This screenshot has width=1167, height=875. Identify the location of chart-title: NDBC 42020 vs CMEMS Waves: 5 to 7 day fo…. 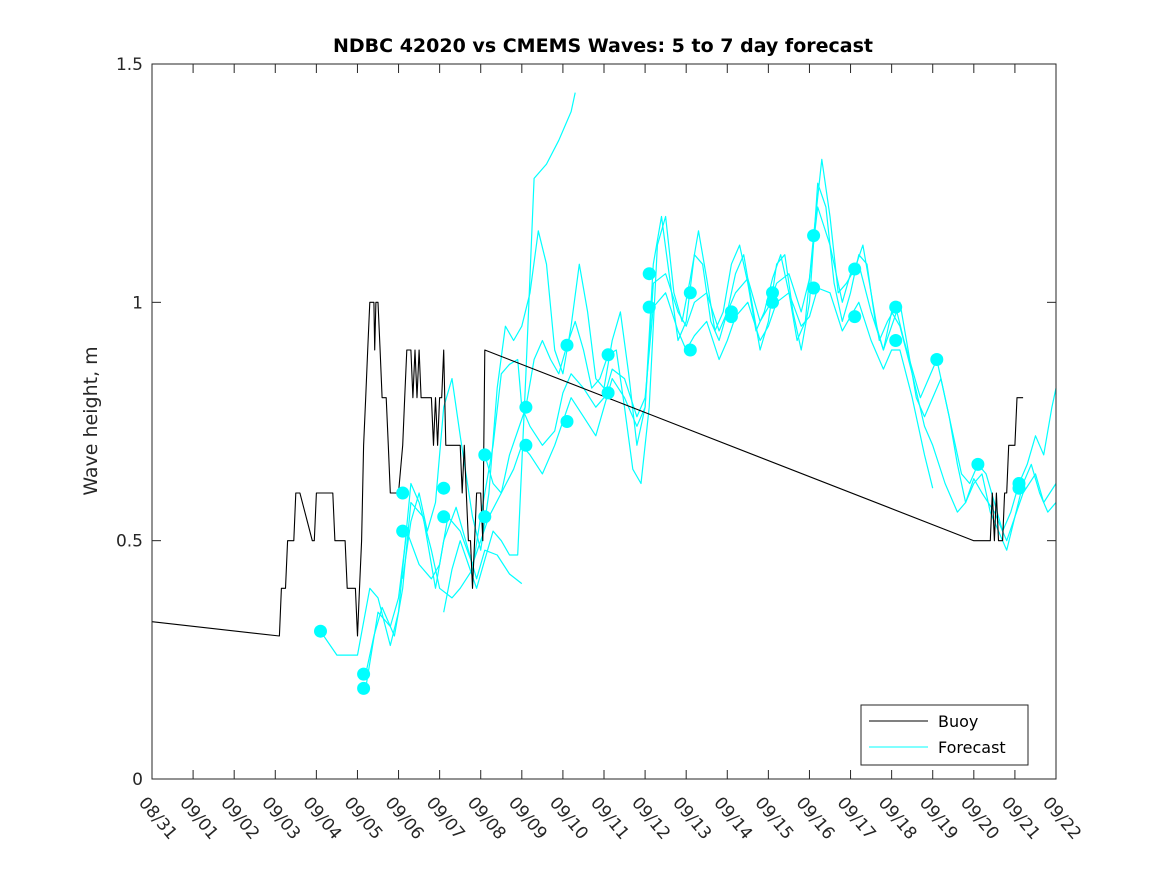
(603, 46).